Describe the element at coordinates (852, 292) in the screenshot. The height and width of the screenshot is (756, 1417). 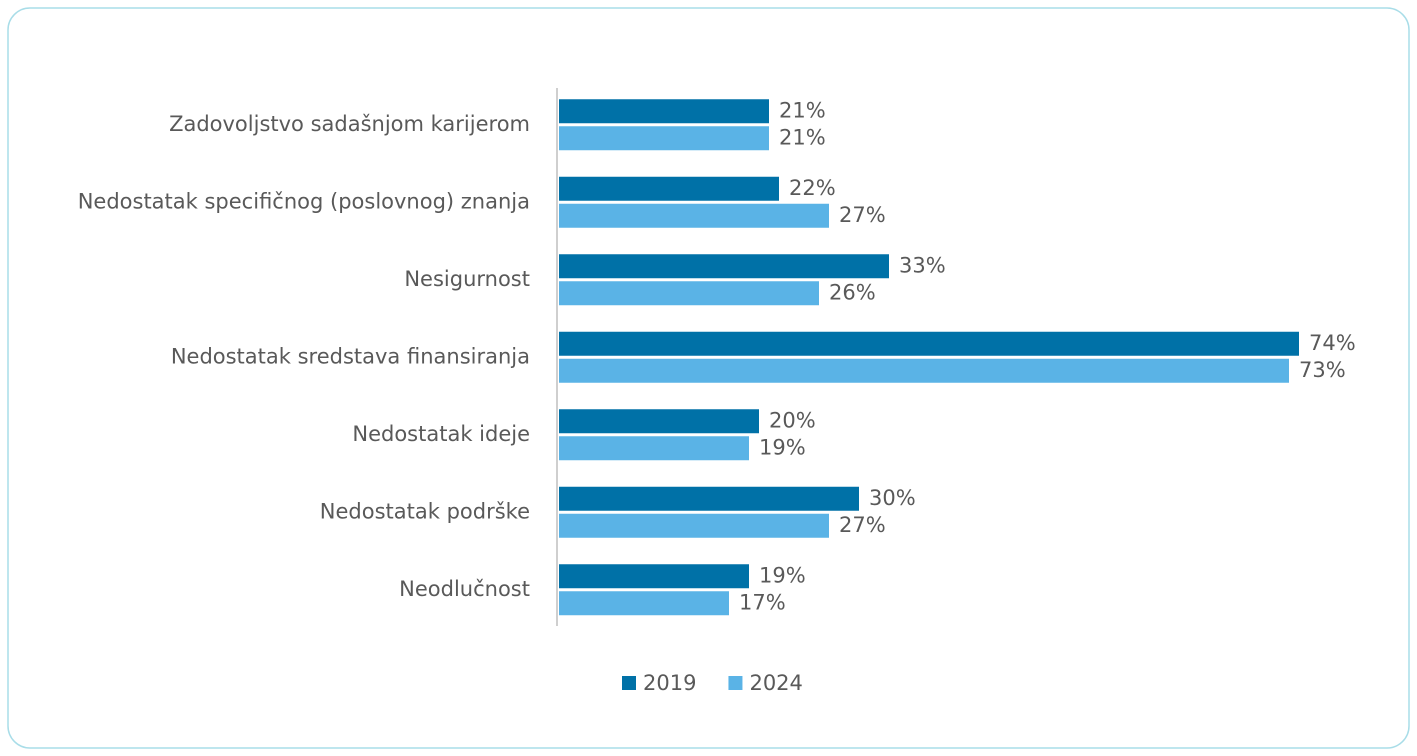
I see `value-label: 26%` at that location.